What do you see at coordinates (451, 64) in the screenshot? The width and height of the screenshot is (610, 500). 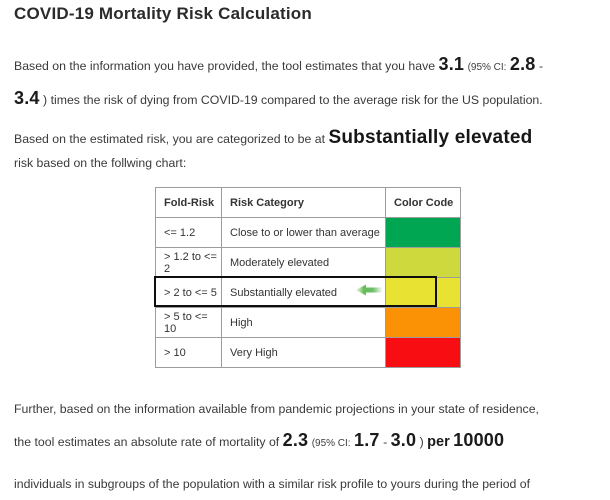 I see `relative-risk-value: 3.1` at bounding box center [451, 64].